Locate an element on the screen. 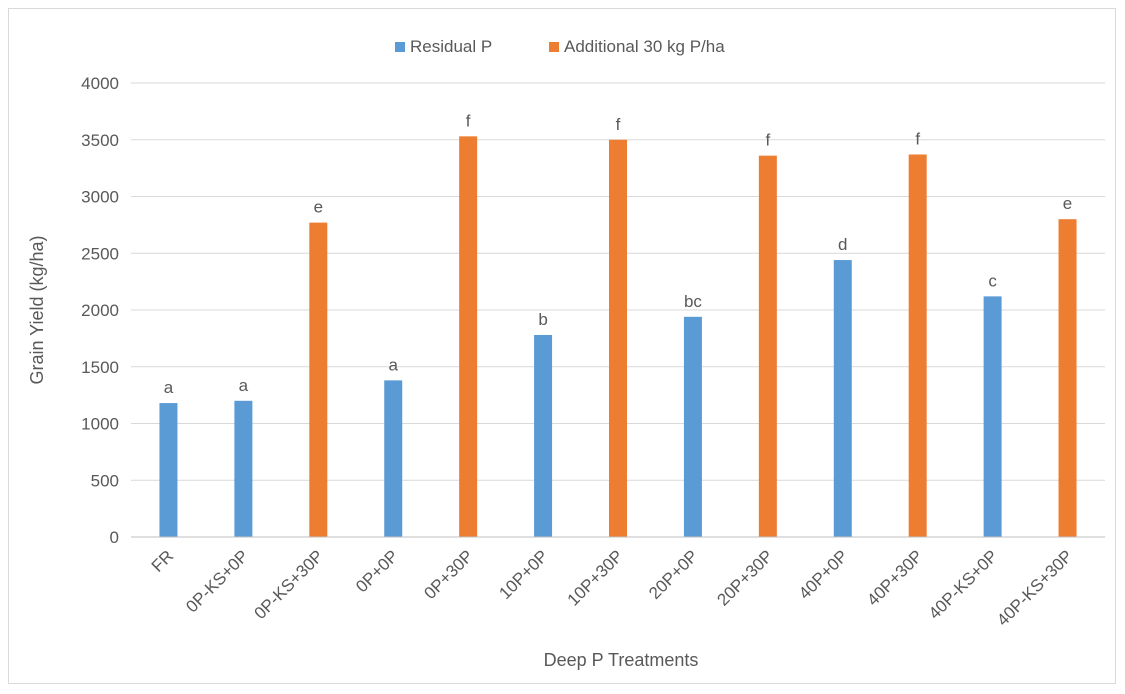 This screenshot has width=1125, height=694. x-tick-label: 10P+0P is located at coordinates (523, 574).